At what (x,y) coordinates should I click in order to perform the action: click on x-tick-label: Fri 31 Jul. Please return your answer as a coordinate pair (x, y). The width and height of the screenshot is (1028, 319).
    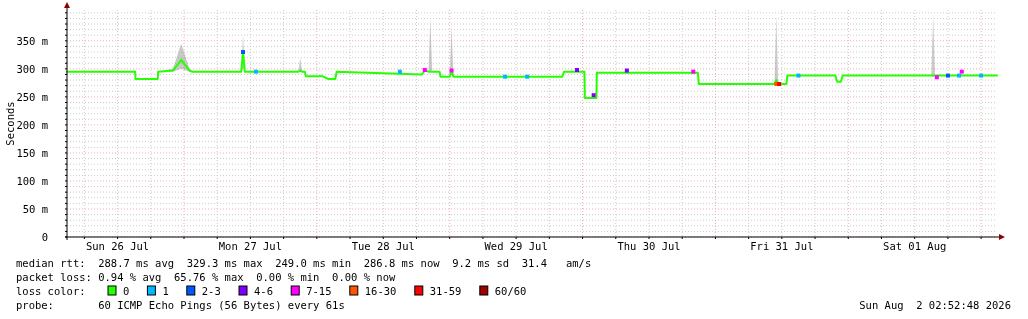
    Looking at the image, I should click on (782, 246).